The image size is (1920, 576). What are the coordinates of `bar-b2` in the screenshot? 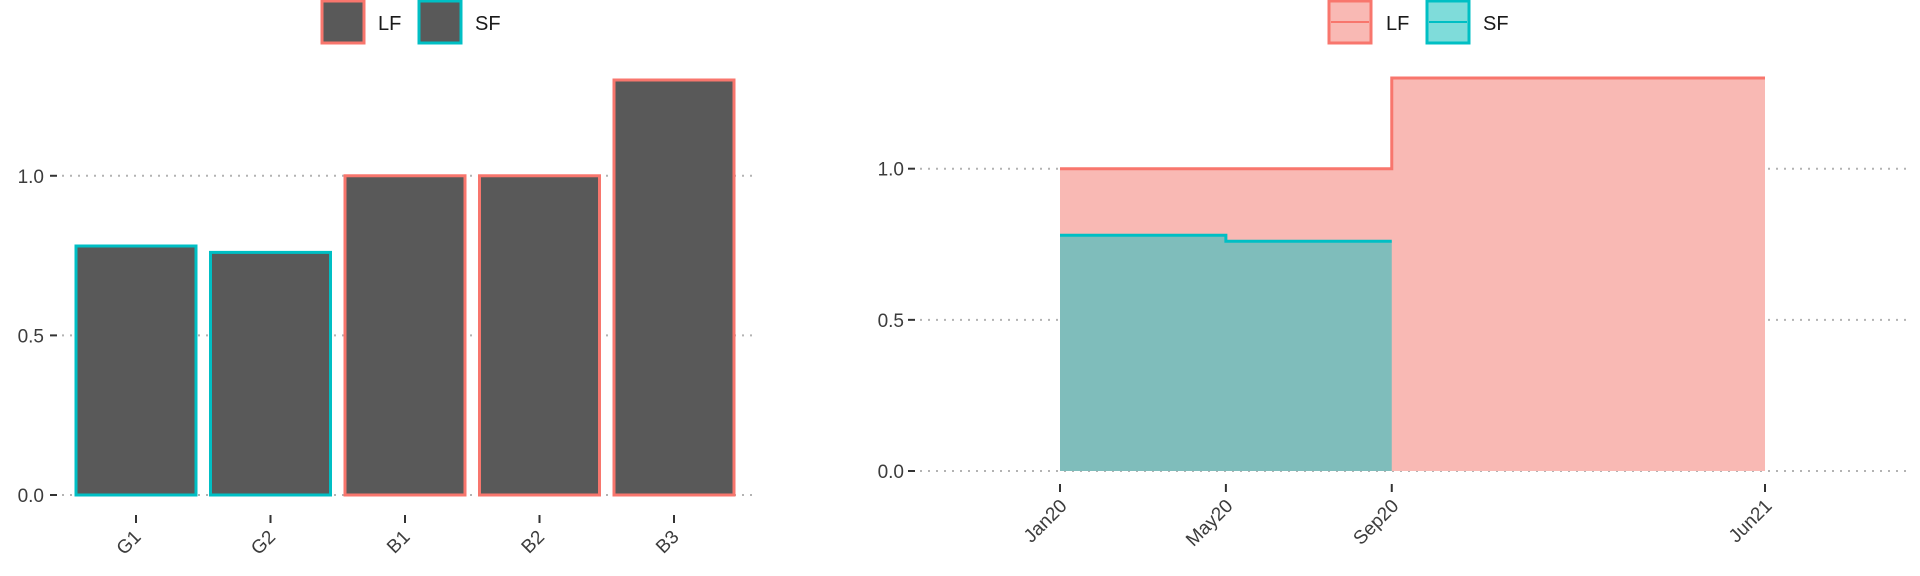 It's located at (539, 335).